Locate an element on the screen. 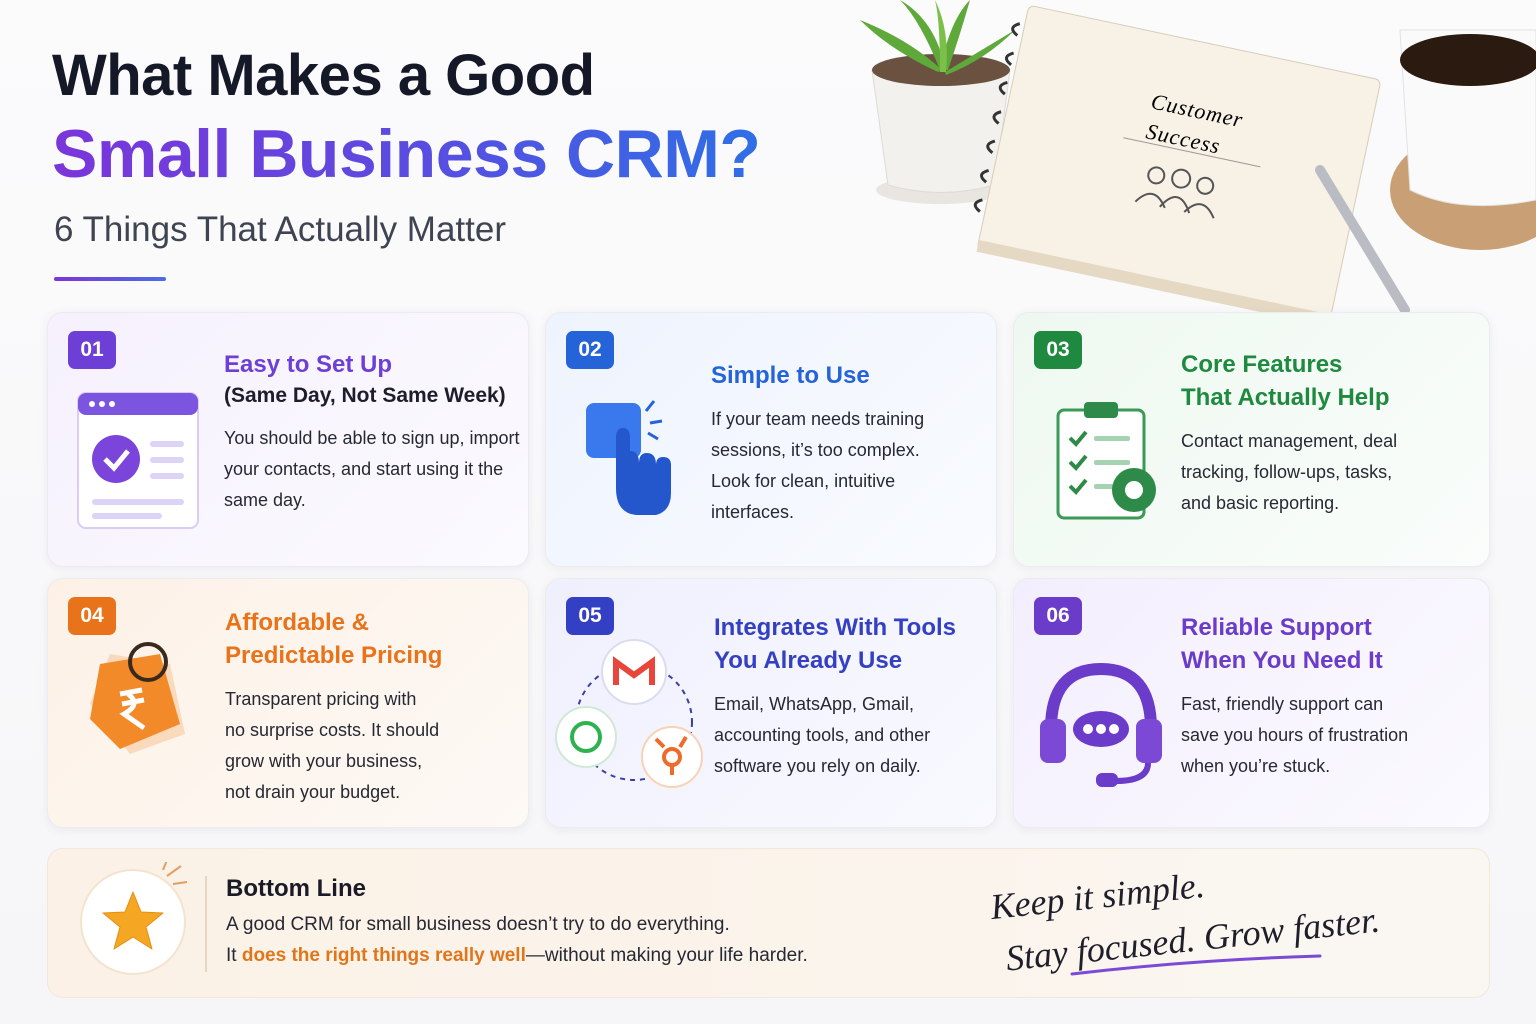 The height and width of the screenshot is (1024, 1536). body-line: Look for clean, intuitive is located at coordinates (803, 481).